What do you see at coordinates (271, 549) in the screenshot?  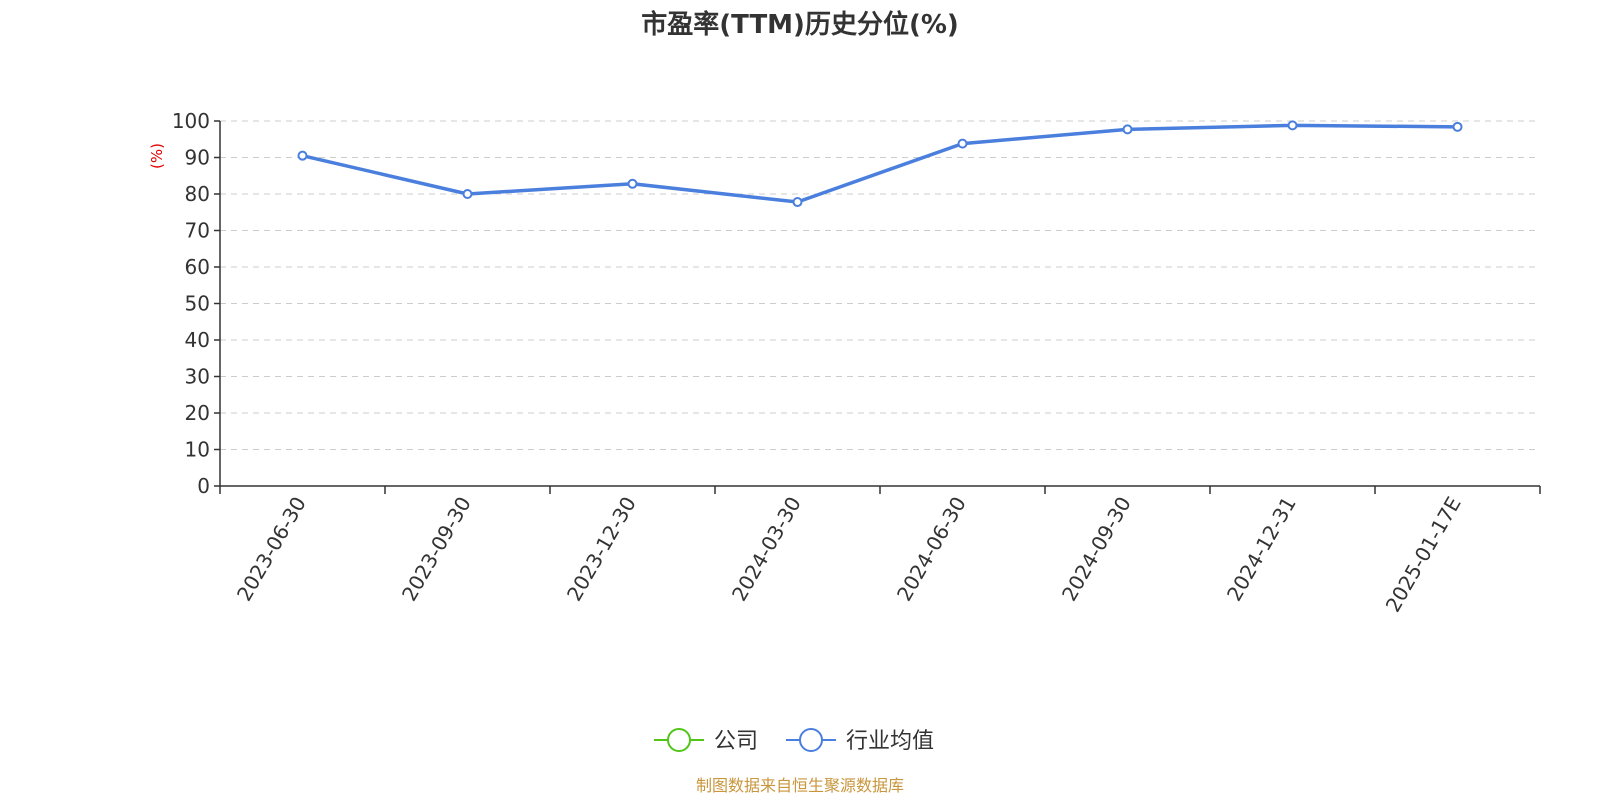 I see `x-tick-label: 2023-06-30` at bounding box center [271, 549].